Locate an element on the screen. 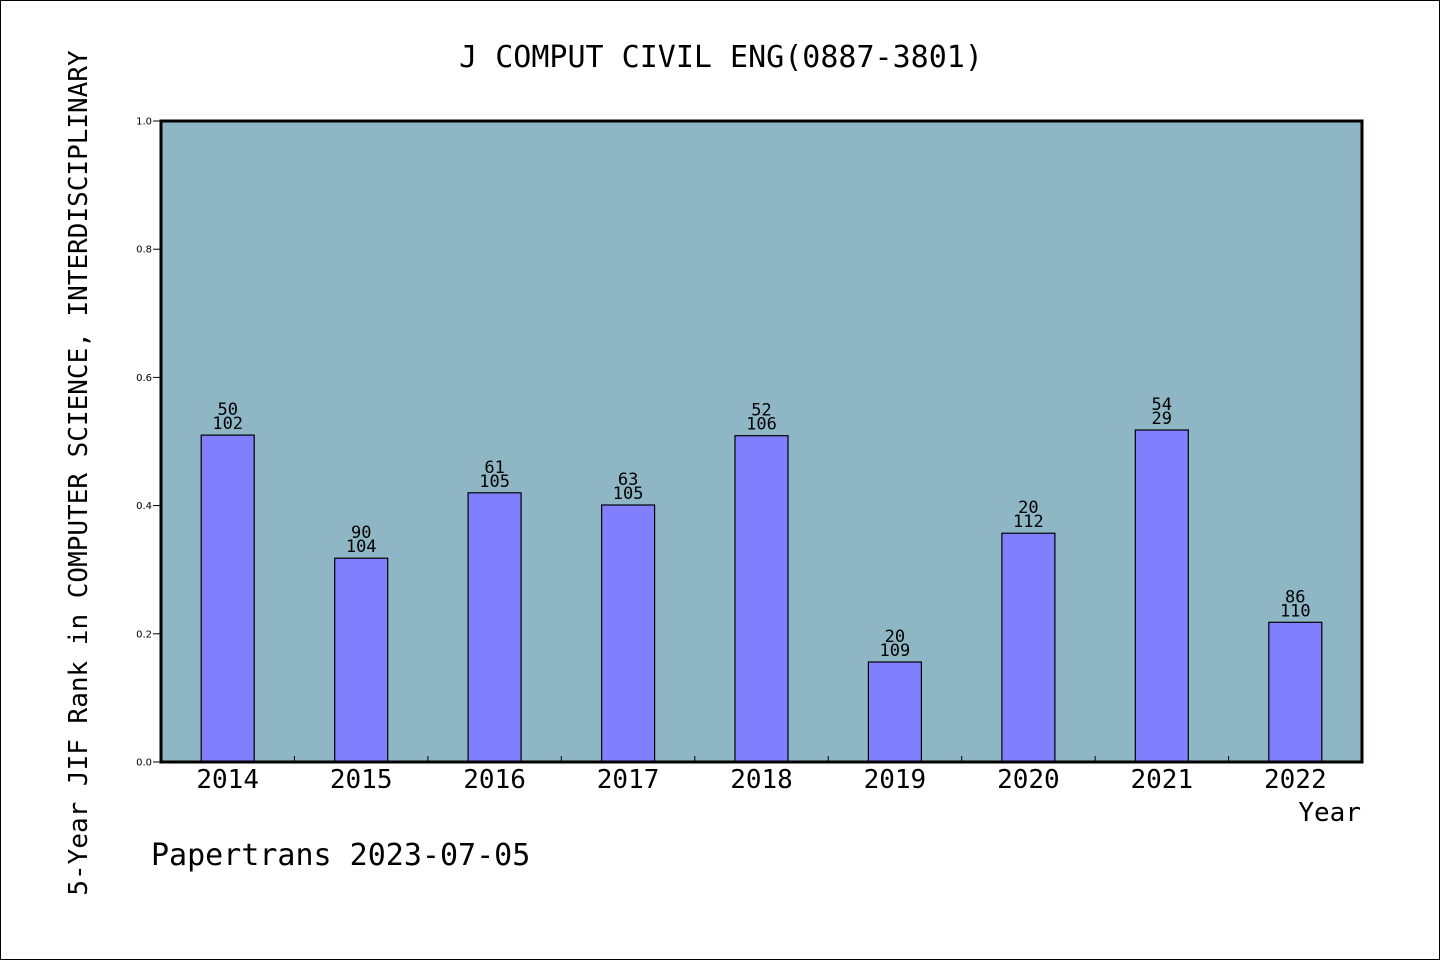 This screenshot has height=961, width=1440. bar-rank-label: 63 is located at coordinates (628, 480).